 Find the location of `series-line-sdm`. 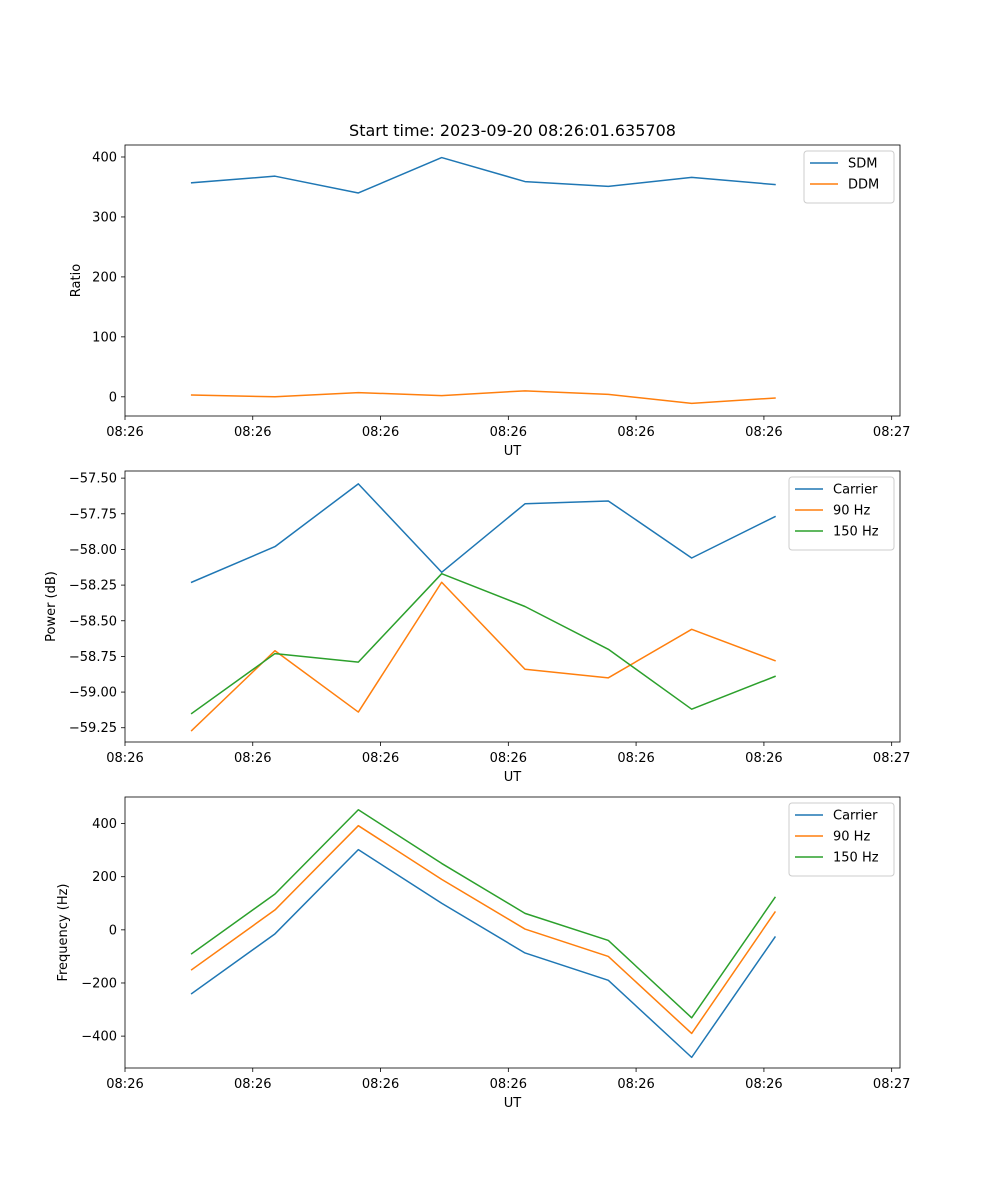

series-line-sdm is located at coordinates (483, 175).